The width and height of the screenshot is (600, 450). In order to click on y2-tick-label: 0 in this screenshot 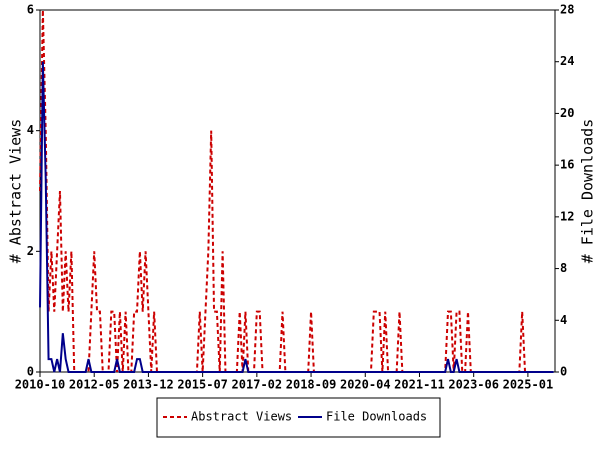, I will do `click(563, 372)`.